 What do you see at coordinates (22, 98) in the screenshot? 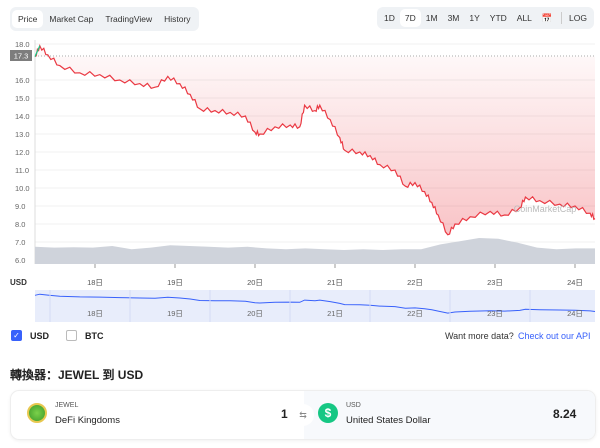
I see `y-tick-label: 15.0` at bounding box center [22, 98].